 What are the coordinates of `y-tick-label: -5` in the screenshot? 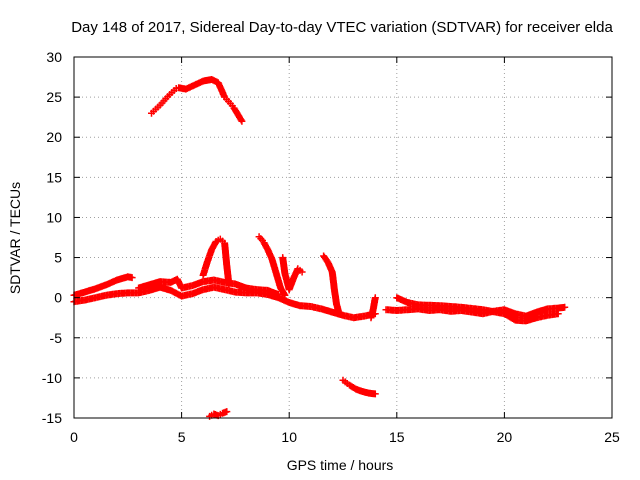 It's located at (56, 338).